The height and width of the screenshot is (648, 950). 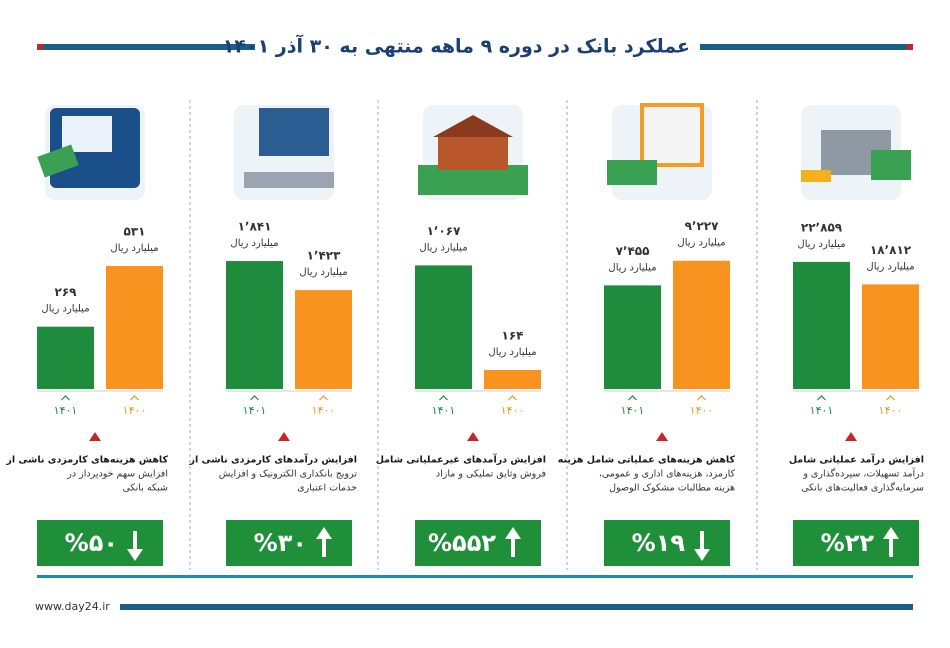 I want to click on value-label: ۵۳۱, so click(x=135, y=231).